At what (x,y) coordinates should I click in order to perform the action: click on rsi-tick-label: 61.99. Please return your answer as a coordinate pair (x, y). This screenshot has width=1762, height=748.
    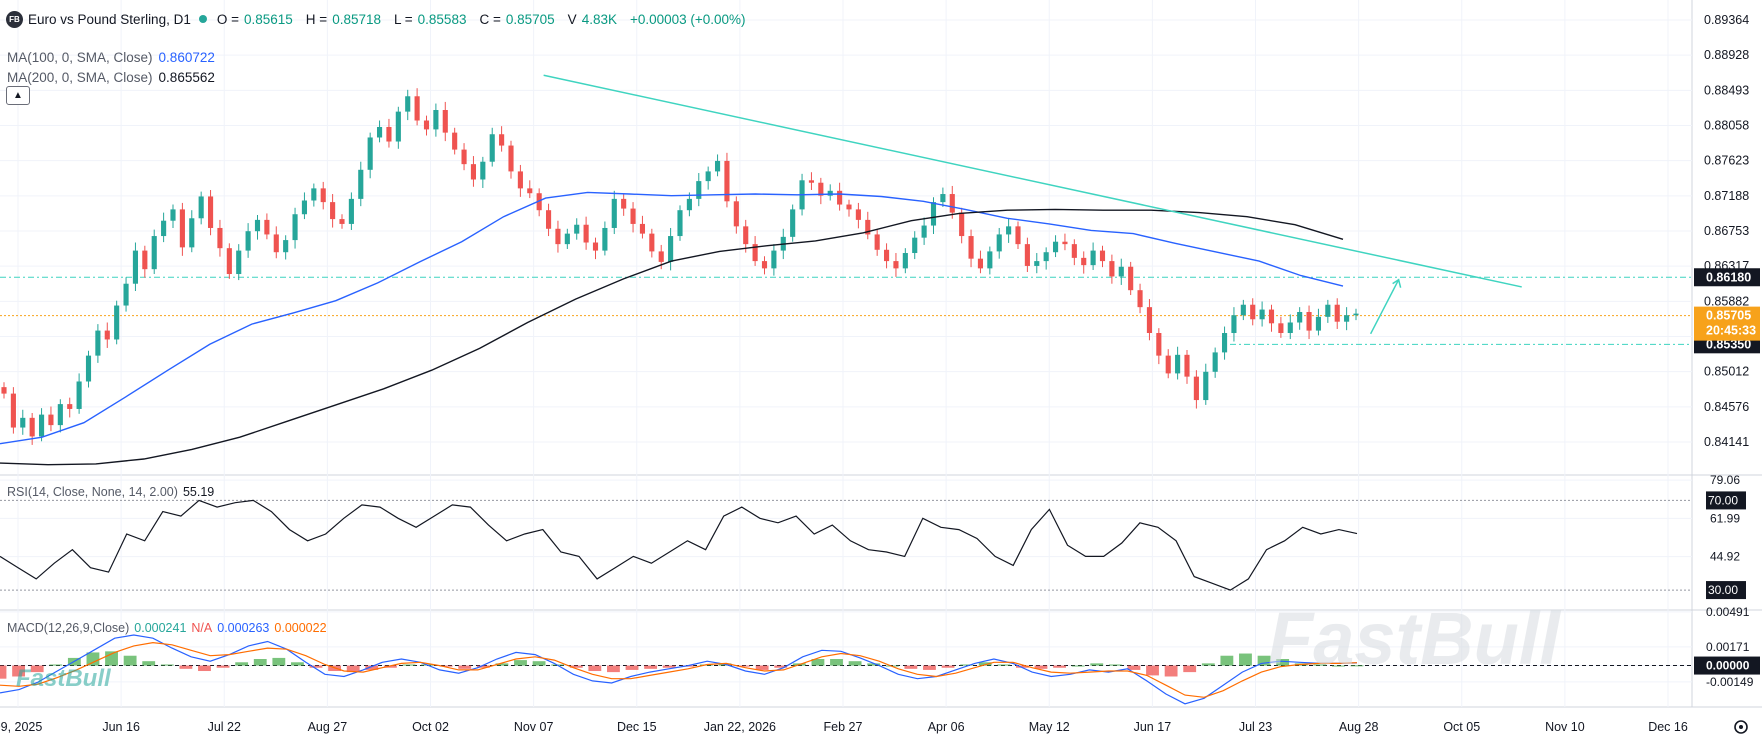
    Looking at the image, I should click on (1725, 518).